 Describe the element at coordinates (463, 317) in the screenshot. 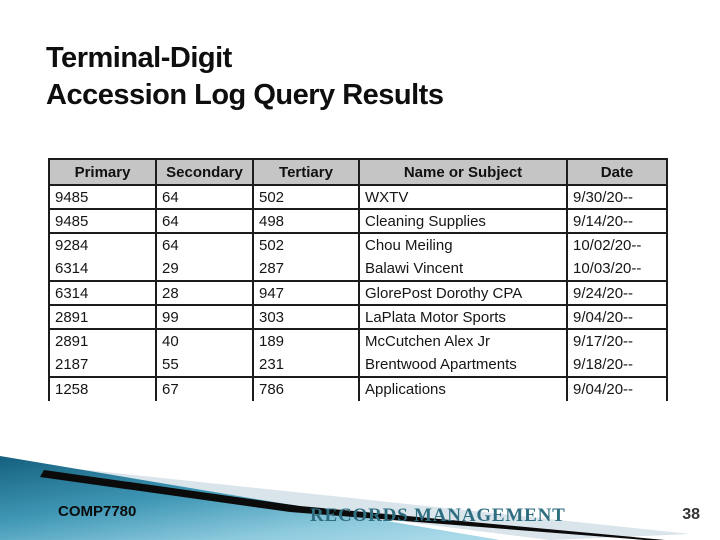

I see `table-cell: LaPlata Motor Sports` at that location.